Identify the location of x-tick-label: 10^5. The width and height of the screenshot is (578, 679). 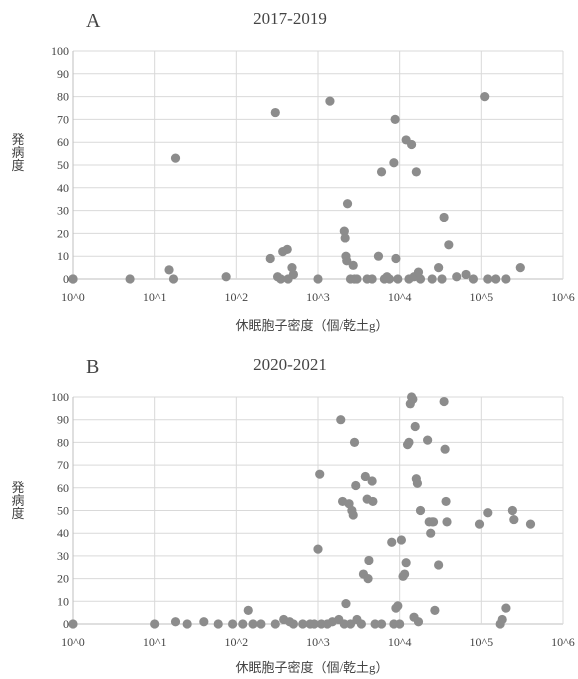
(482, 297).